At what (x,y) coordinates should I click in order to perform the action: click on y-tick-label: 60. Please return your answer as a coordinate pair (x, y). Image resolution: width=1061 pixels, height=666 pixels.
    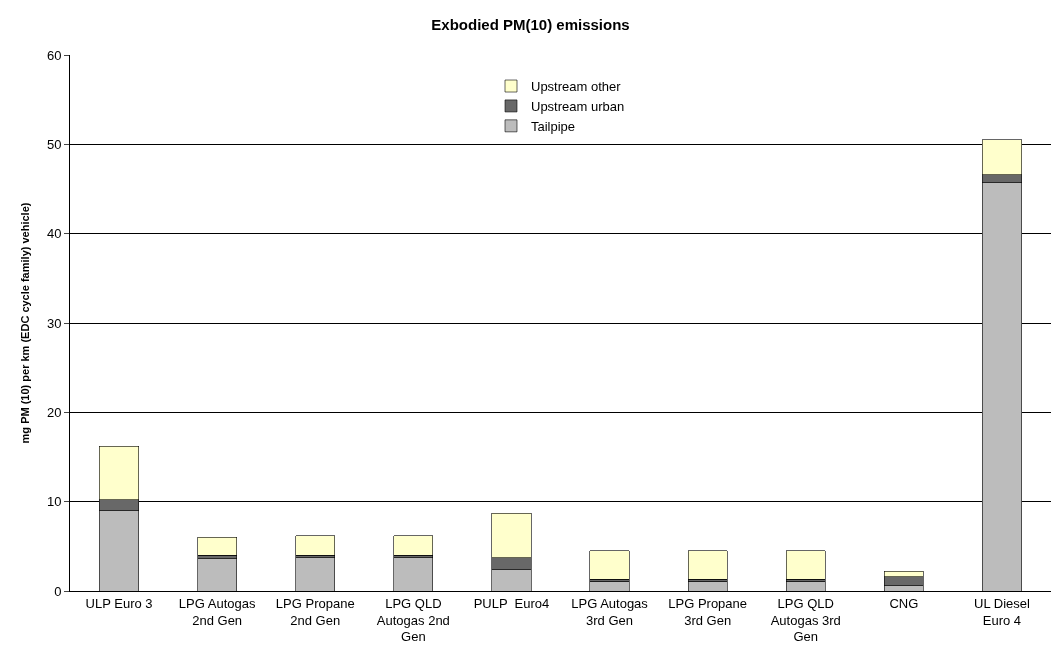
    Looking at the image, I should click on (54, 55).